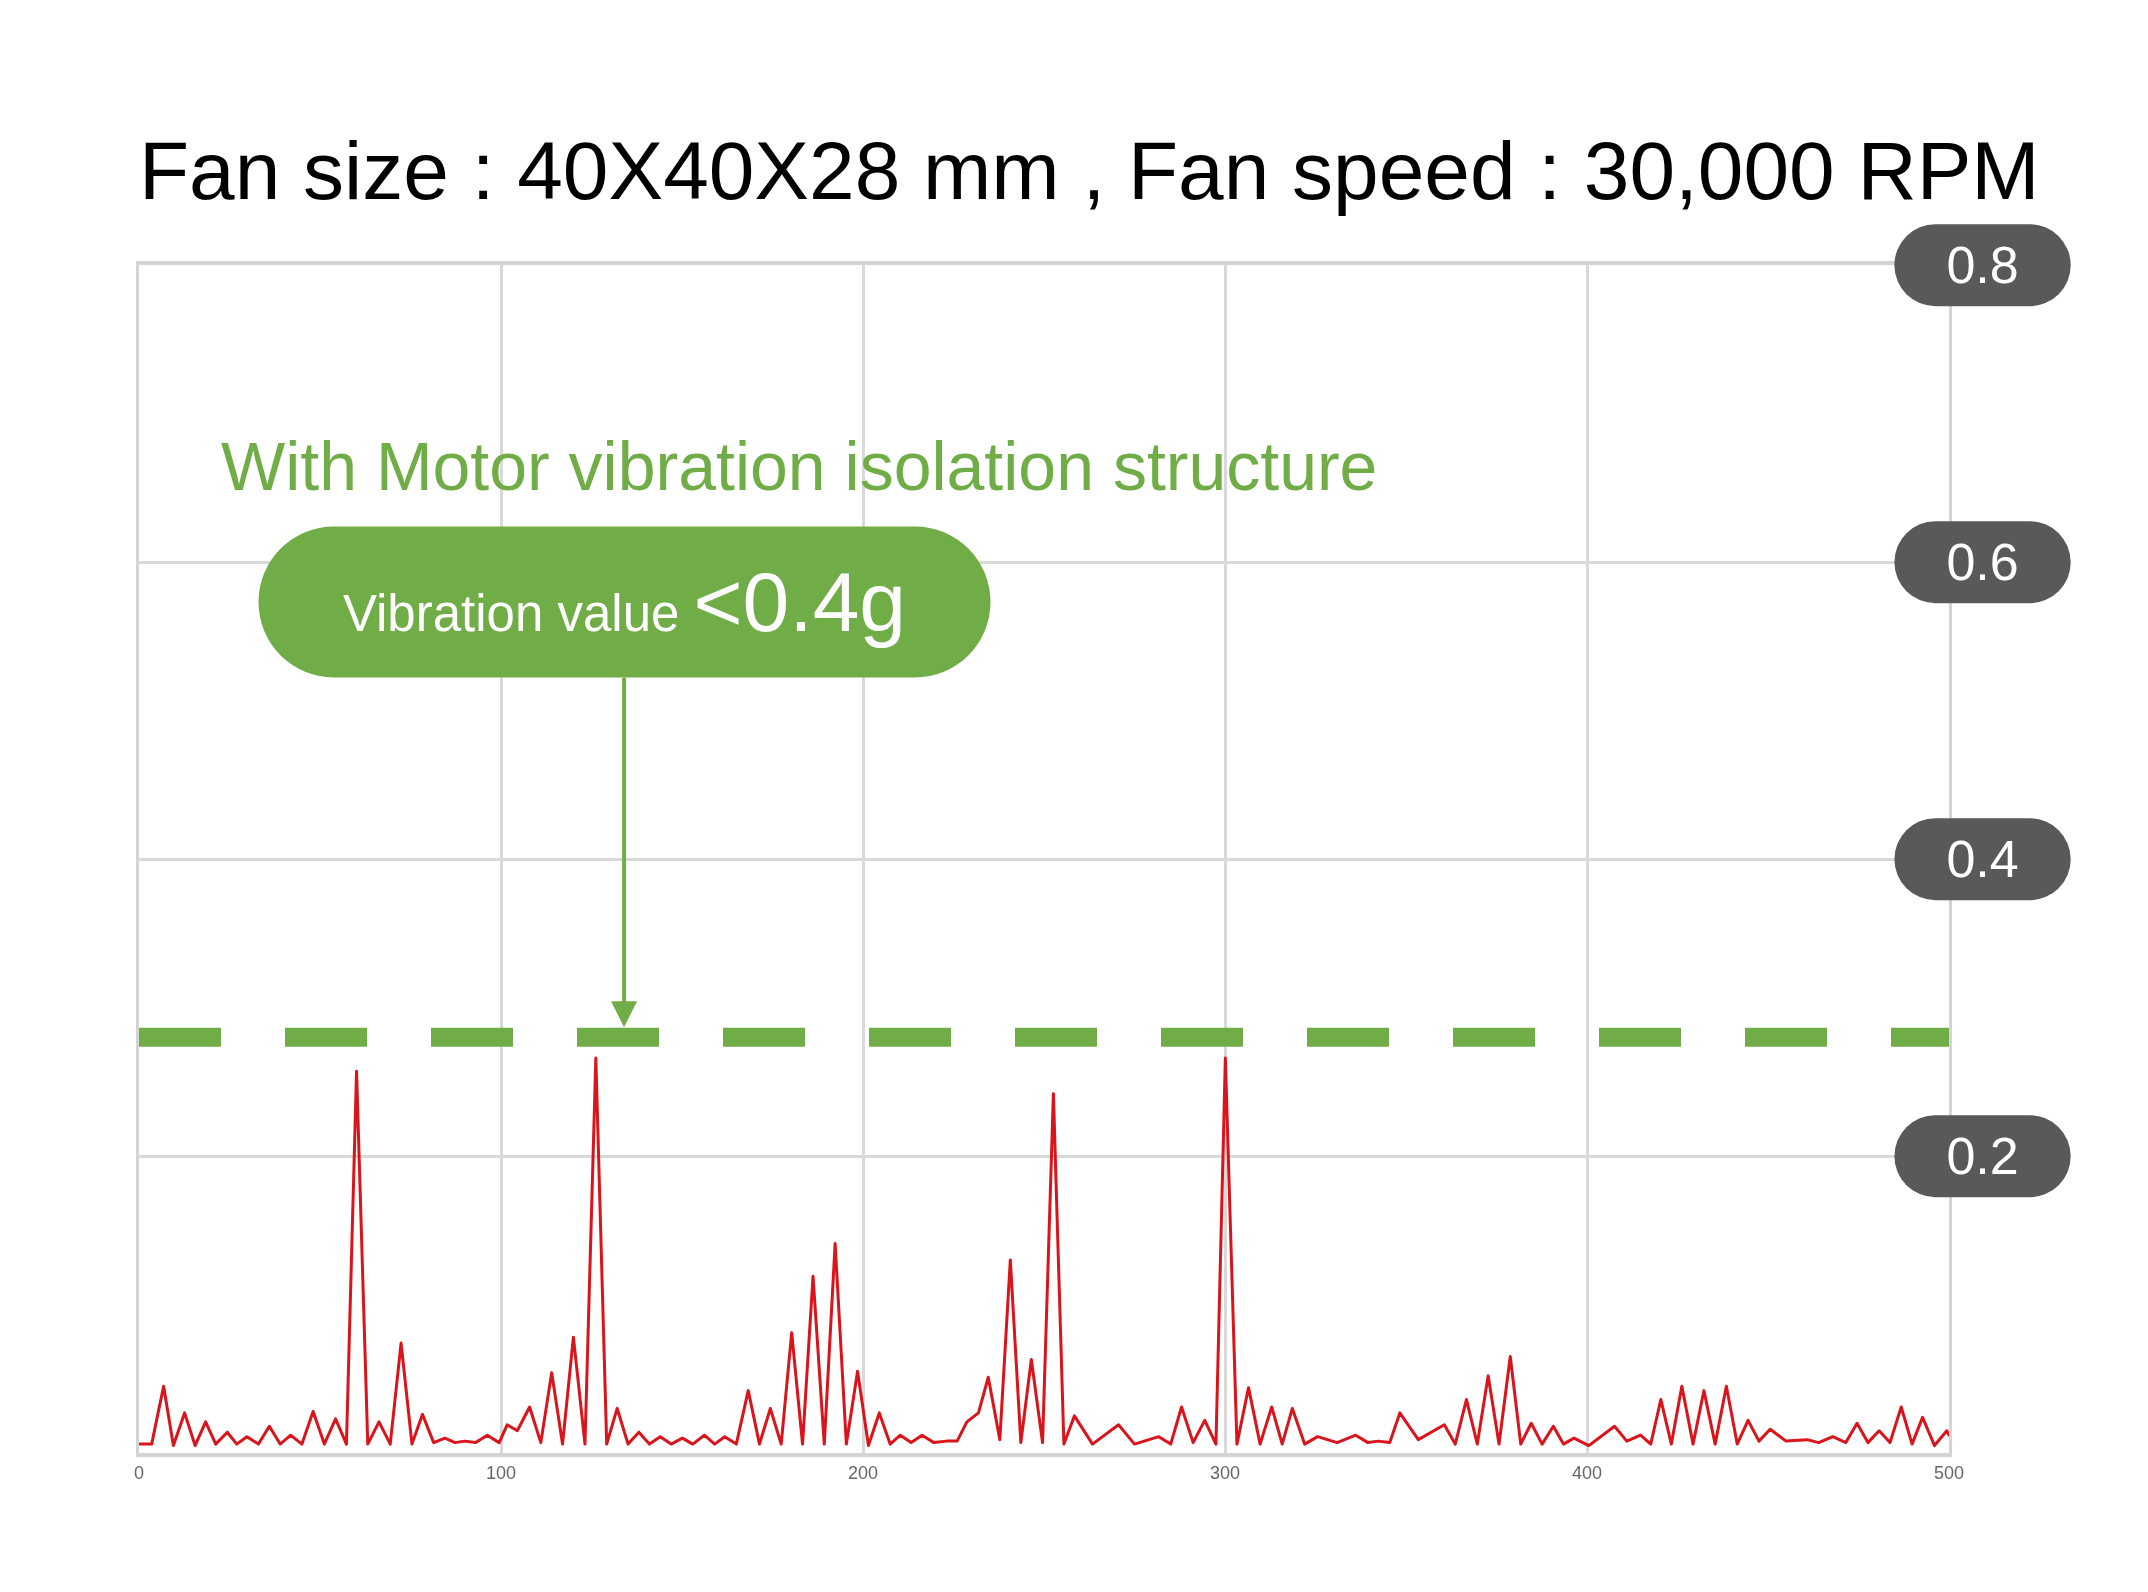  Describe the element at coordinates (799, 466) in the screenshot. I see `annotation: With Motor vibration isolation structure` at that location.